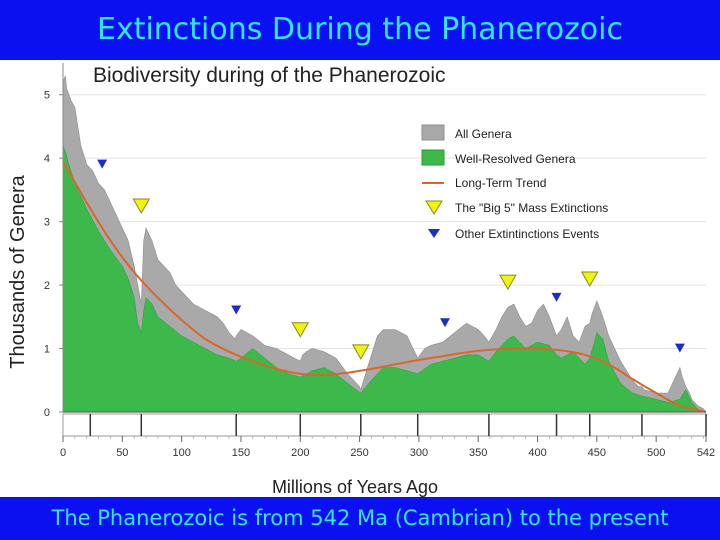 This screenshot has width=720, height=540. What do you see at coordinates (500, 183) in the screenshot?
I see `legend-label-trend: Long-Term Trend` at bounding box center [500, 183].